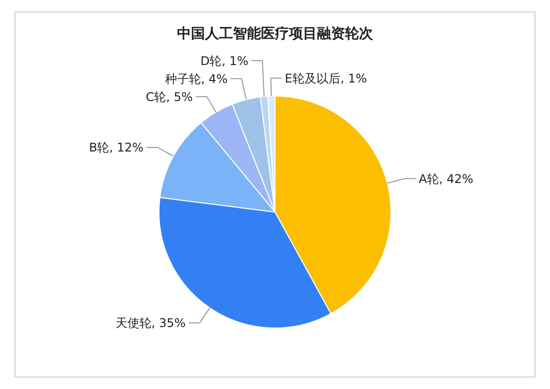  Describe the element at coordinates (183, 79) in the screenshot. I see `slice-label: 种子轮` at that location.